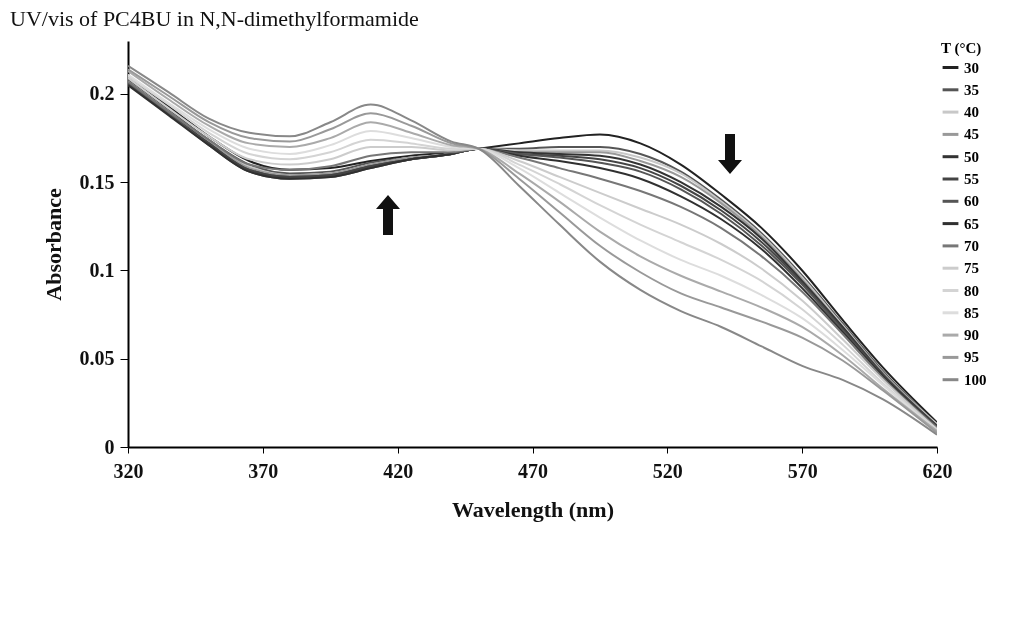 This screenshot has width=1018, height=642. Describe the element at coordinates (971, 357) in the screenshot. I see `legend-label: 95` at that location.